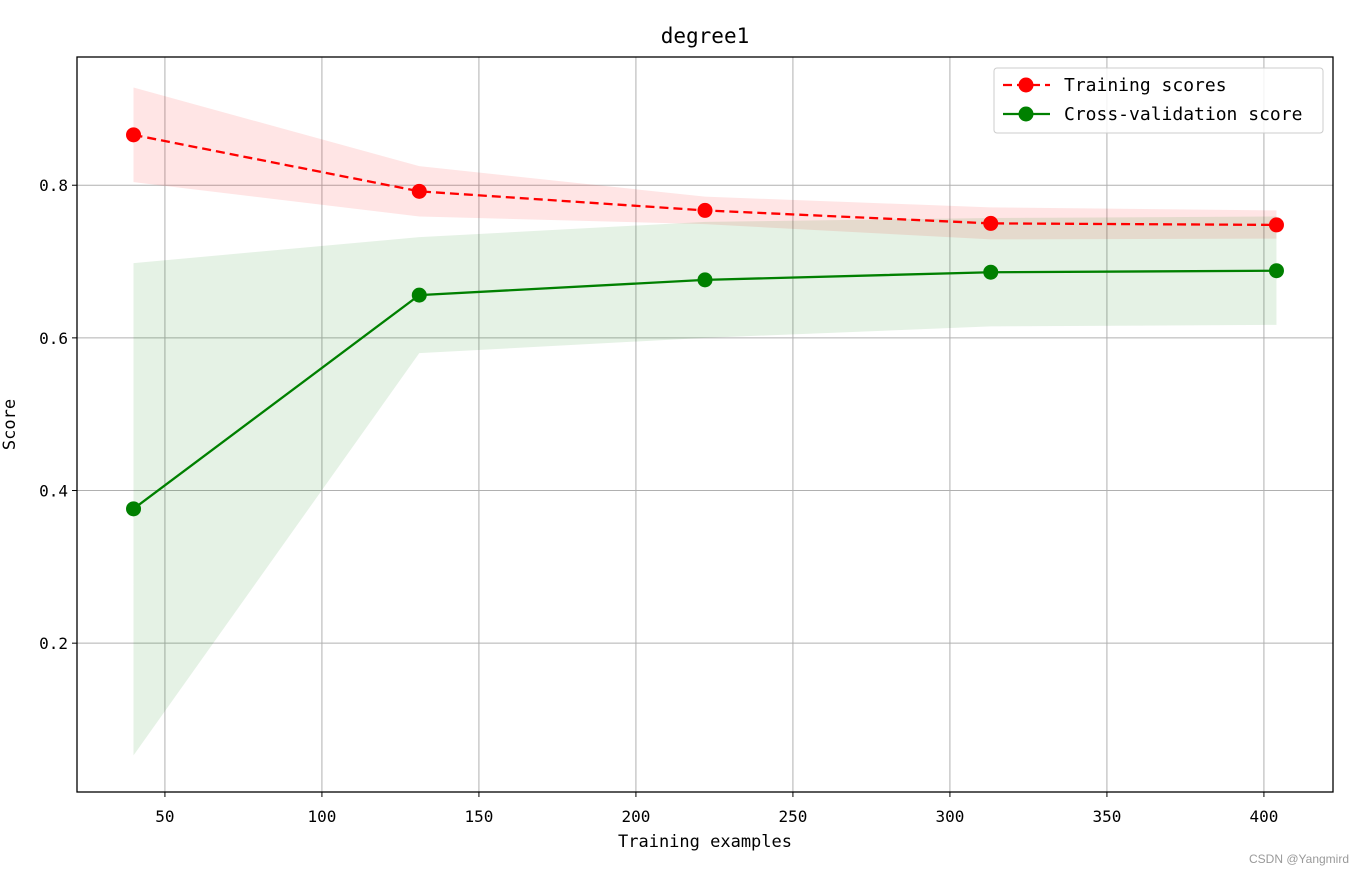 Image resolution: width=1365 pixels, height=876 pixels. What do you see at coordinates (705, 36) in the screenshot?
I see `chart-title: degree1` at bounding box center [705, 36].